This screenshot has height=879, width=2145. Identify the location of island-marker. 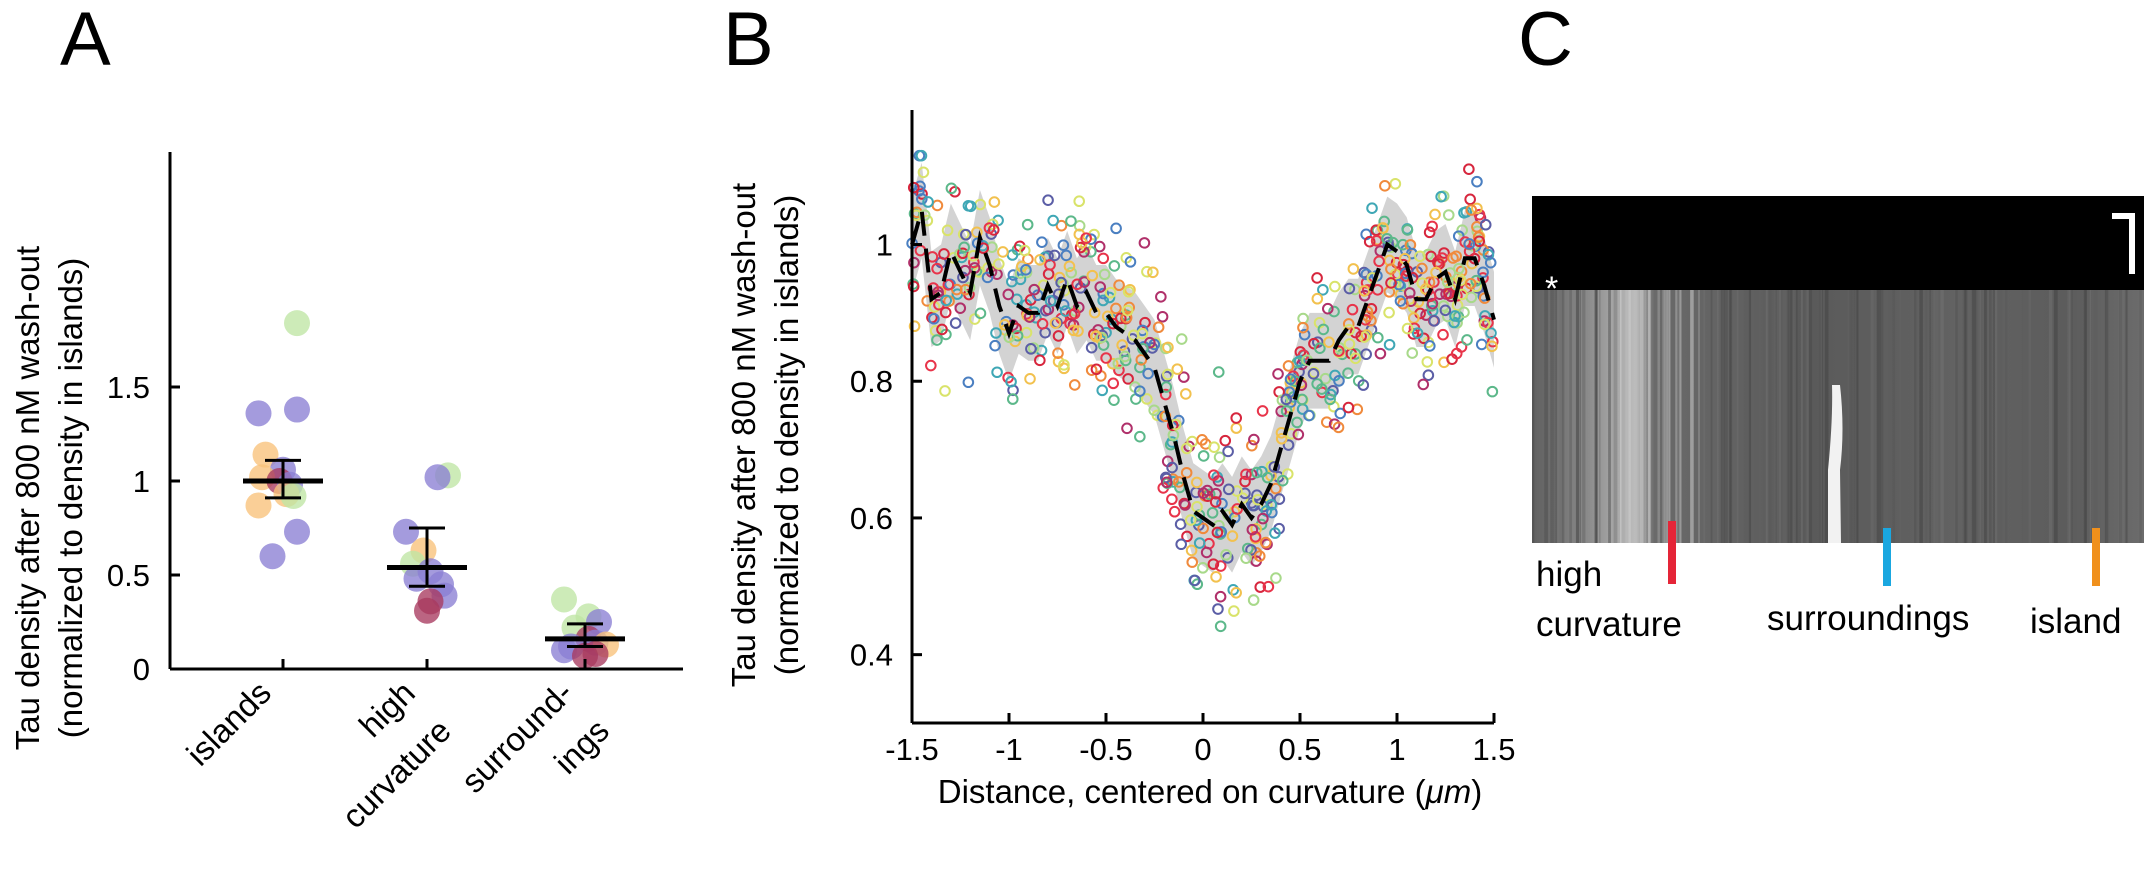
(2096, 557).